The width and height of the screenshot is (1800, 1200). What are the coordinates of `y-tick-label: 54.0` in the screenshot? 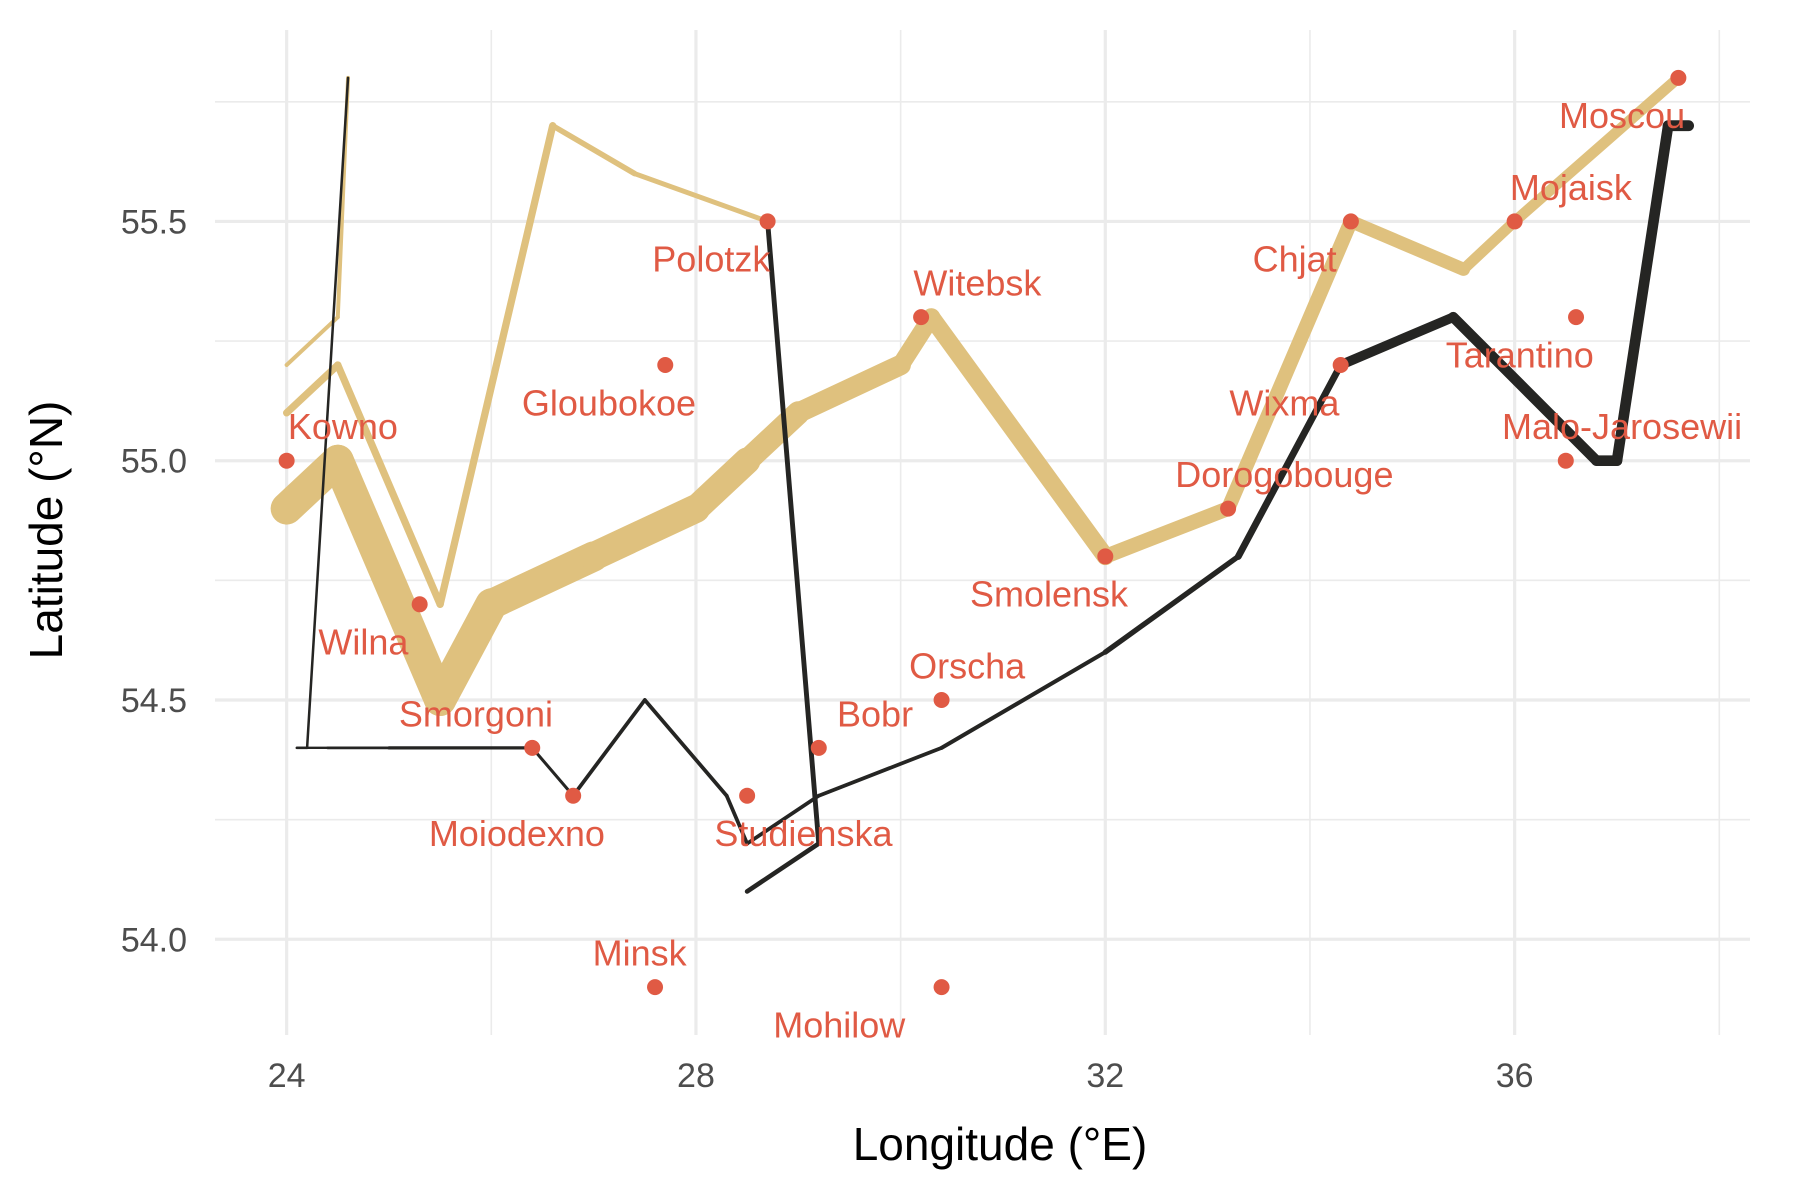 It's located at (154, 940).